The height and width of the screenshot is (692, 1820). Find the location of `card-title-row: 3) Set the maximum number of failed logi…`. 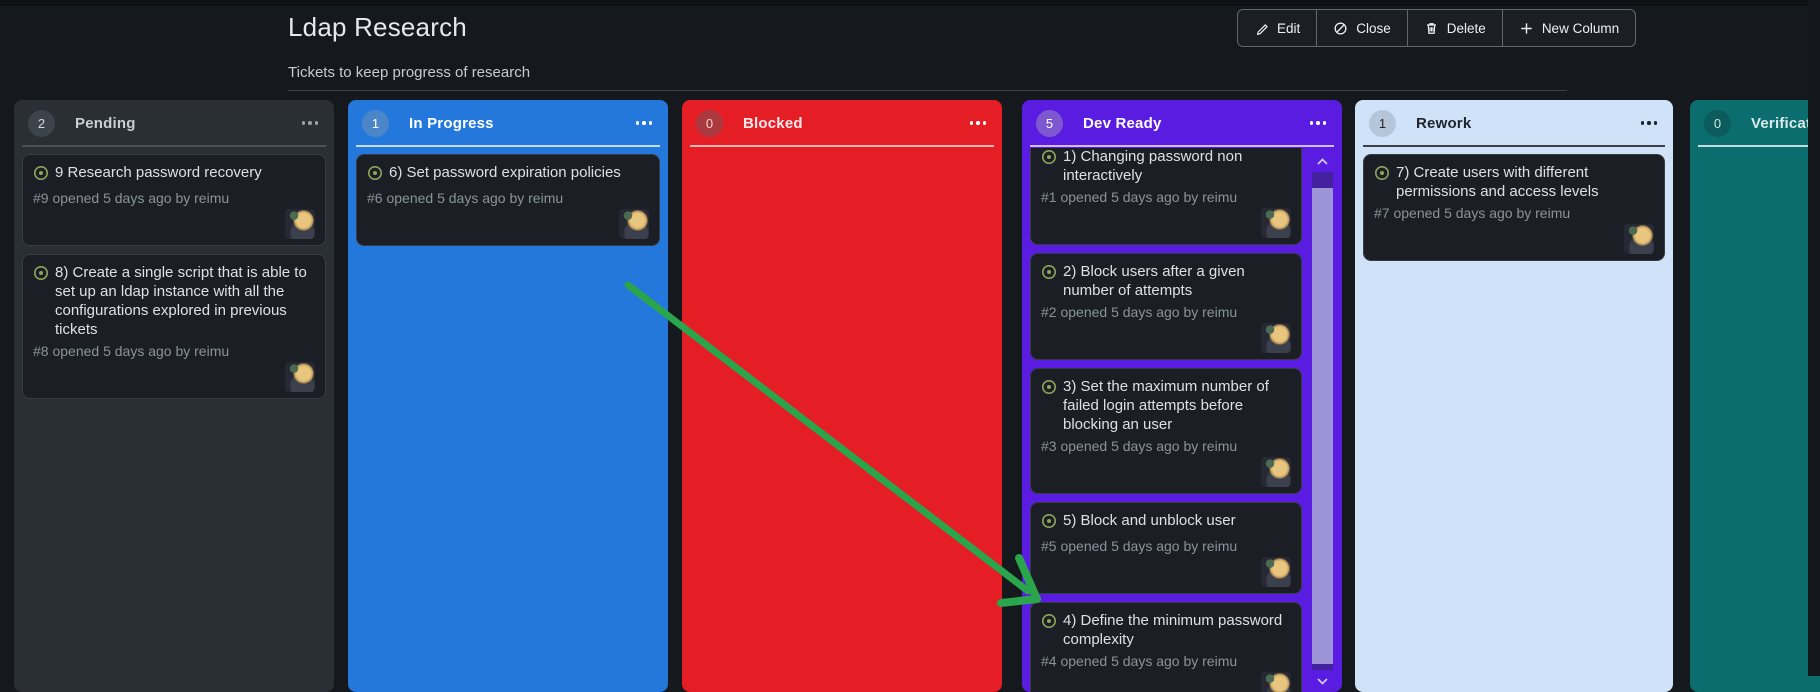

card-title-row: 3) Set the maximum number of failed logi… is located at coordinates (1166, 405).